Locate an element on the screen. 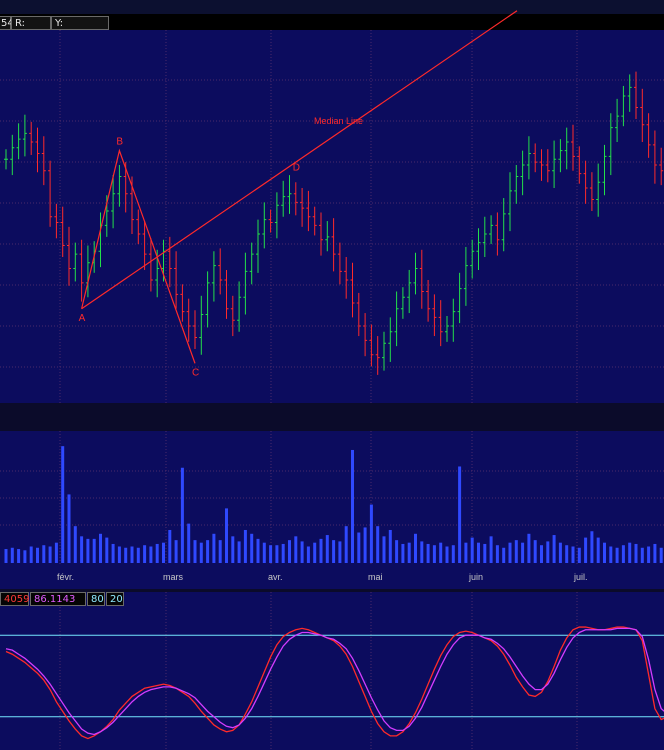  stoch-upper-tag: 80 is located at coordinates (96, 599).